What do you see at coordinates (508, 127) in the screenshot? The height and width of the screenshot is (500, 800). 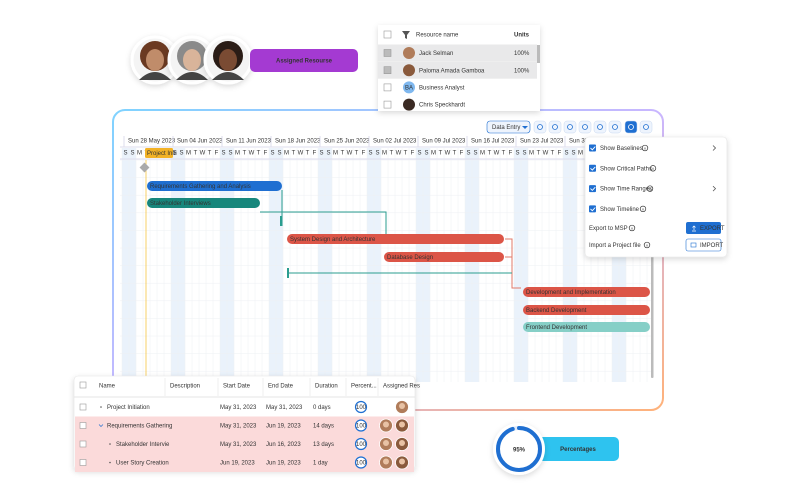 I see `data-entry-button` at bounding box center [508, 127].